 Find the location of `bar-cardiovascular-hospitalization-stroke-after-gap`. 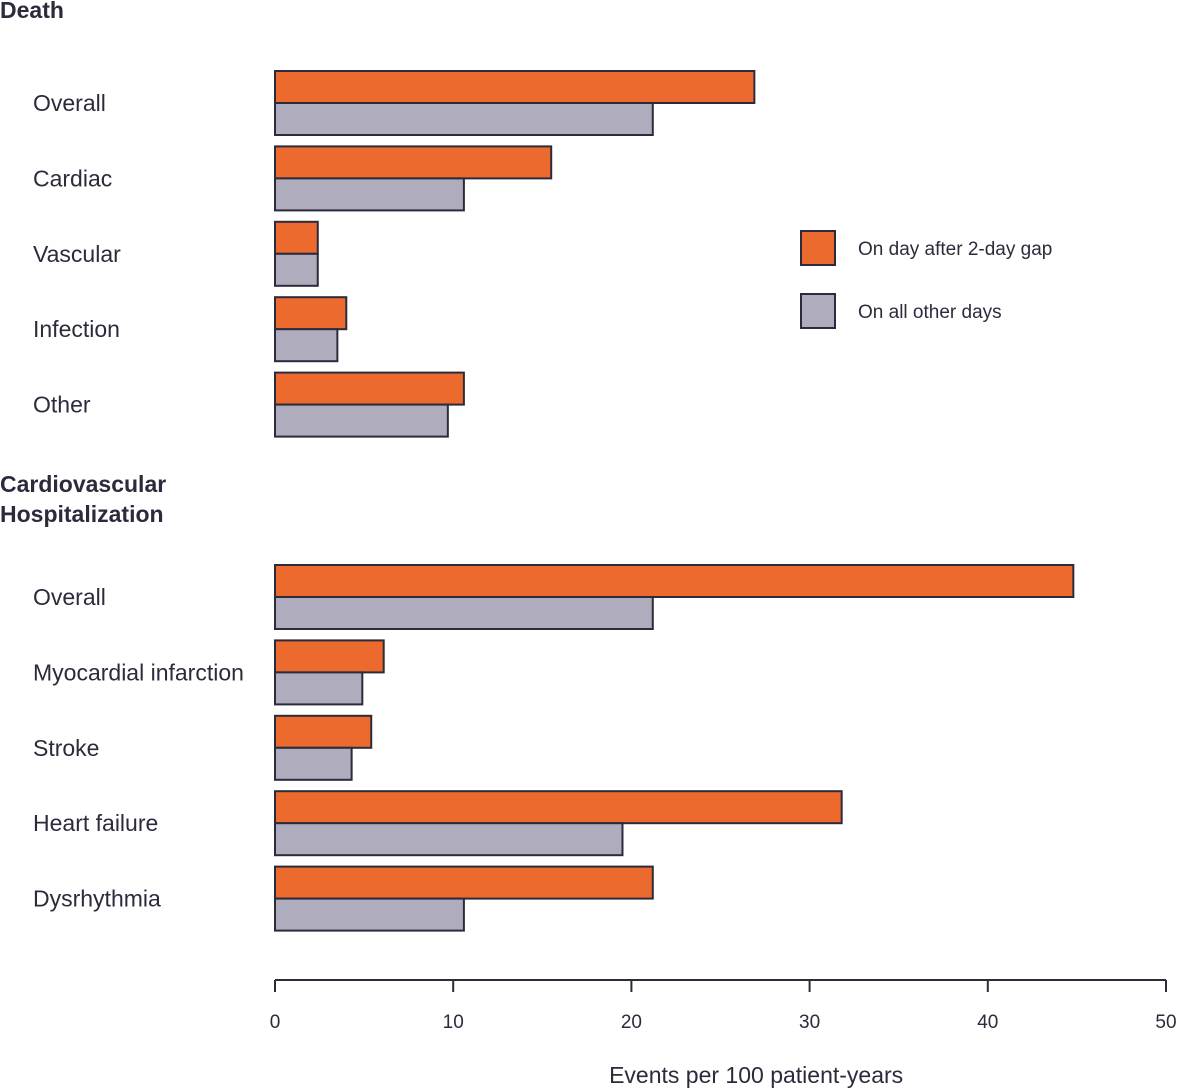

bar-cardiovascular-hospitalization-stroke-after-gap is located at coordinates (323, 731).